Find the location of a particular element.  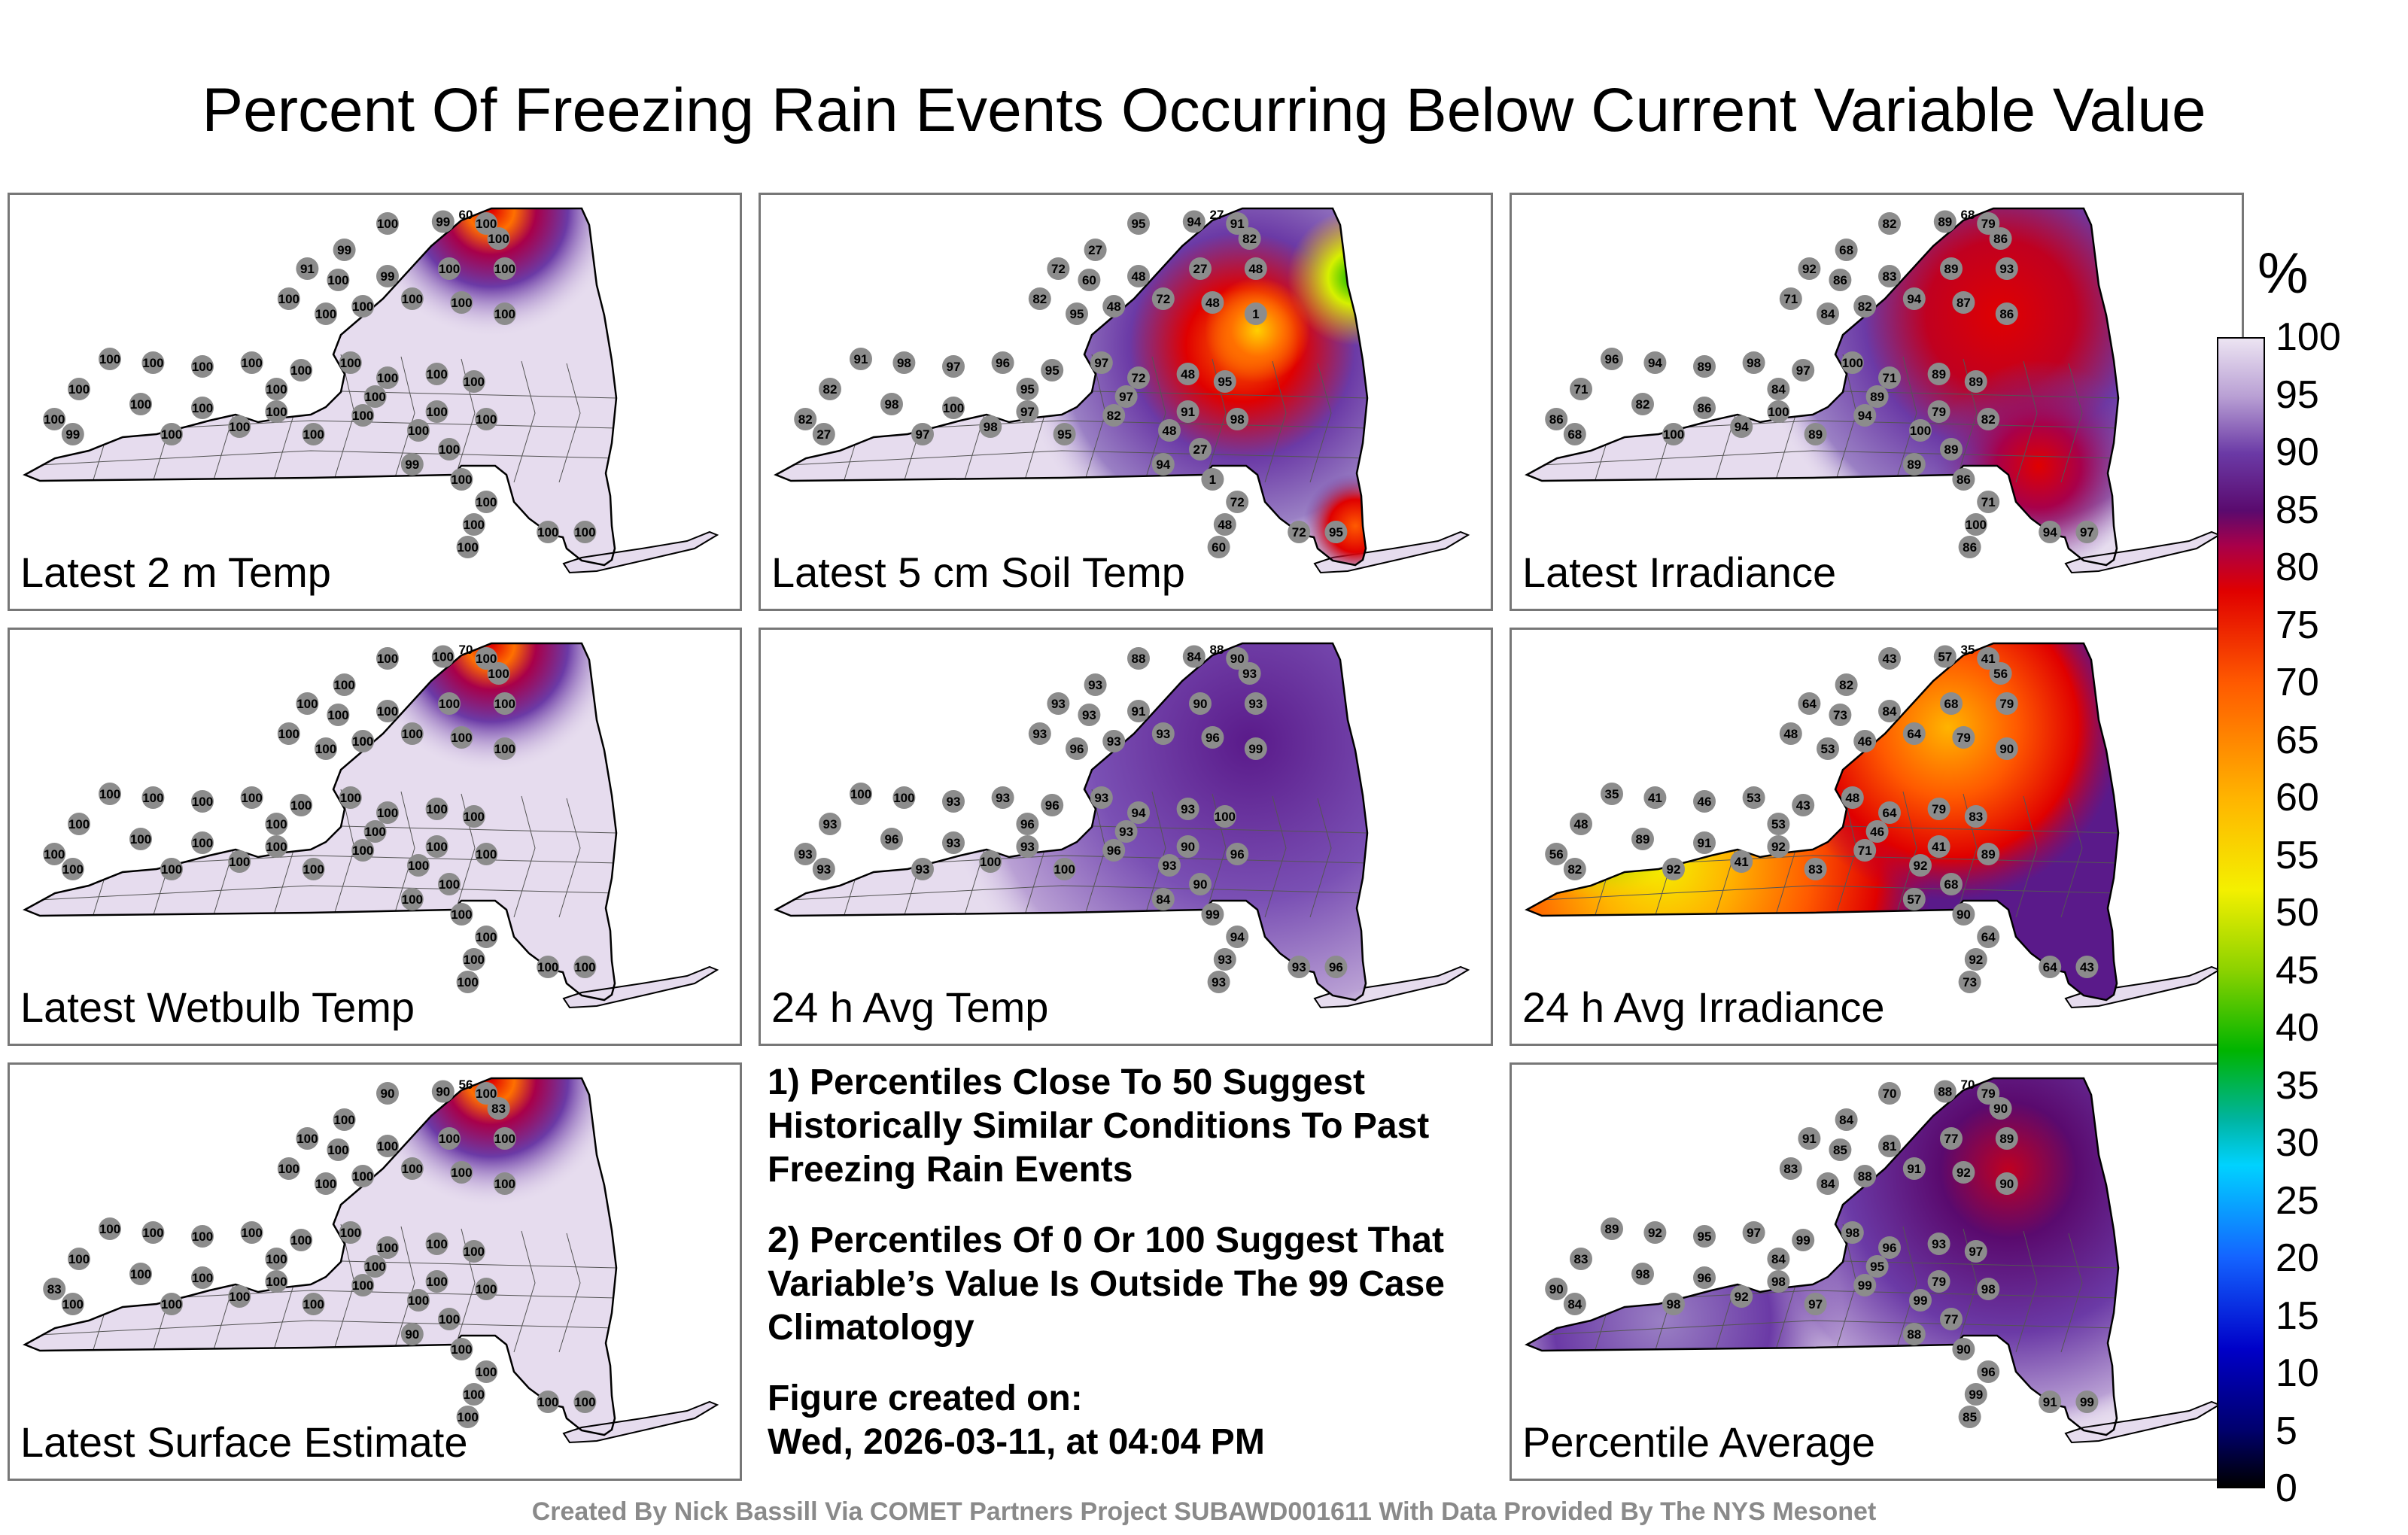

colorbar-tick: 80 is located at coordinates (2297, 567).